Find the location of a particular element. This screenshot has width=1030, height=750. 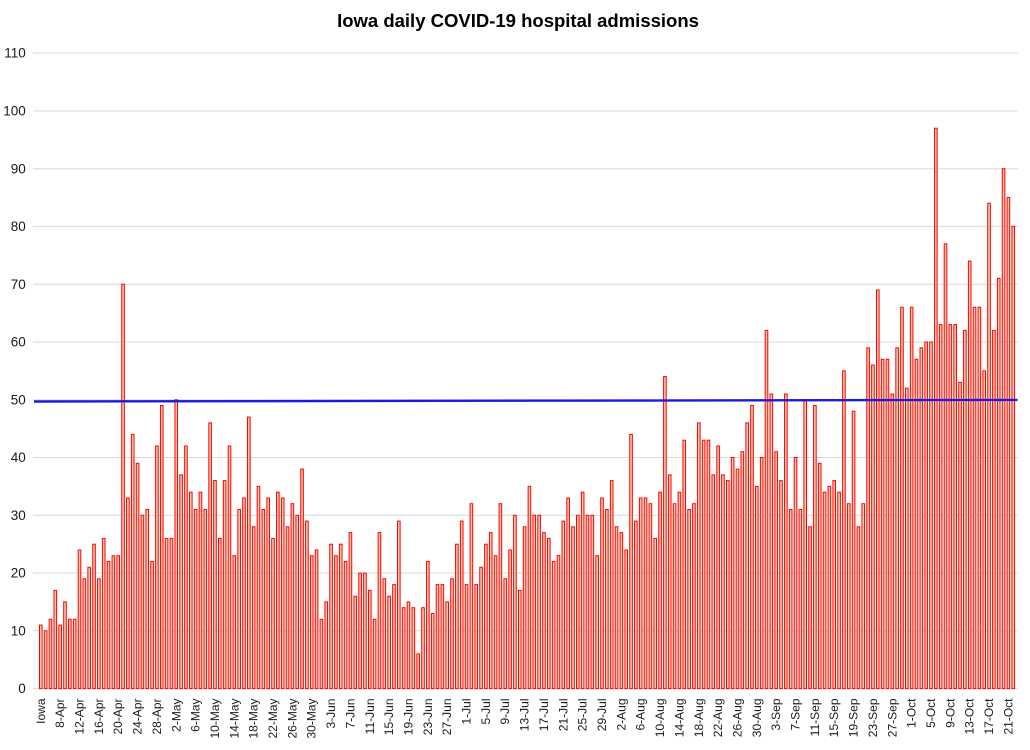

svg-text: 110 is located at coordinates (15, 53).